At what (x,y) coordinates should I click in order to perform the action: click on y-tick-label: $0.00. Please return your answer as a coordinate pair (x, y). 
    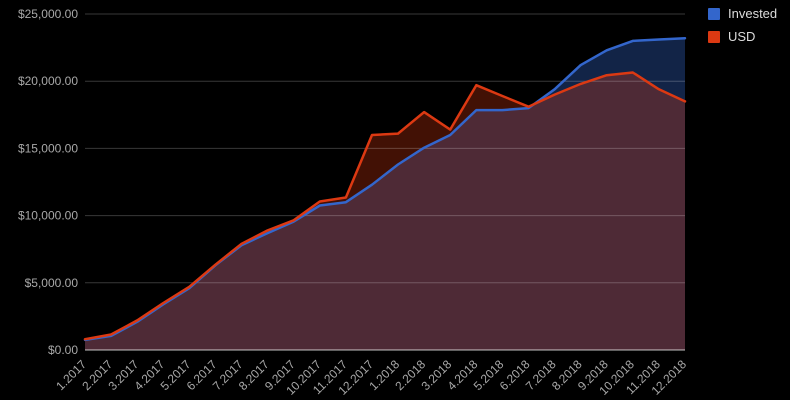
    Looking at the image, I should click on (63, 350).